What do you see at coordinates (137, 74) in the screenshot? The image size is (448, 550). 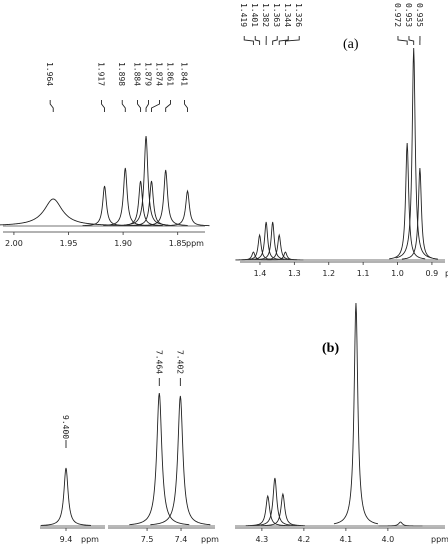 I see `peak-label: 1.884` at bounding box center [137, 74].